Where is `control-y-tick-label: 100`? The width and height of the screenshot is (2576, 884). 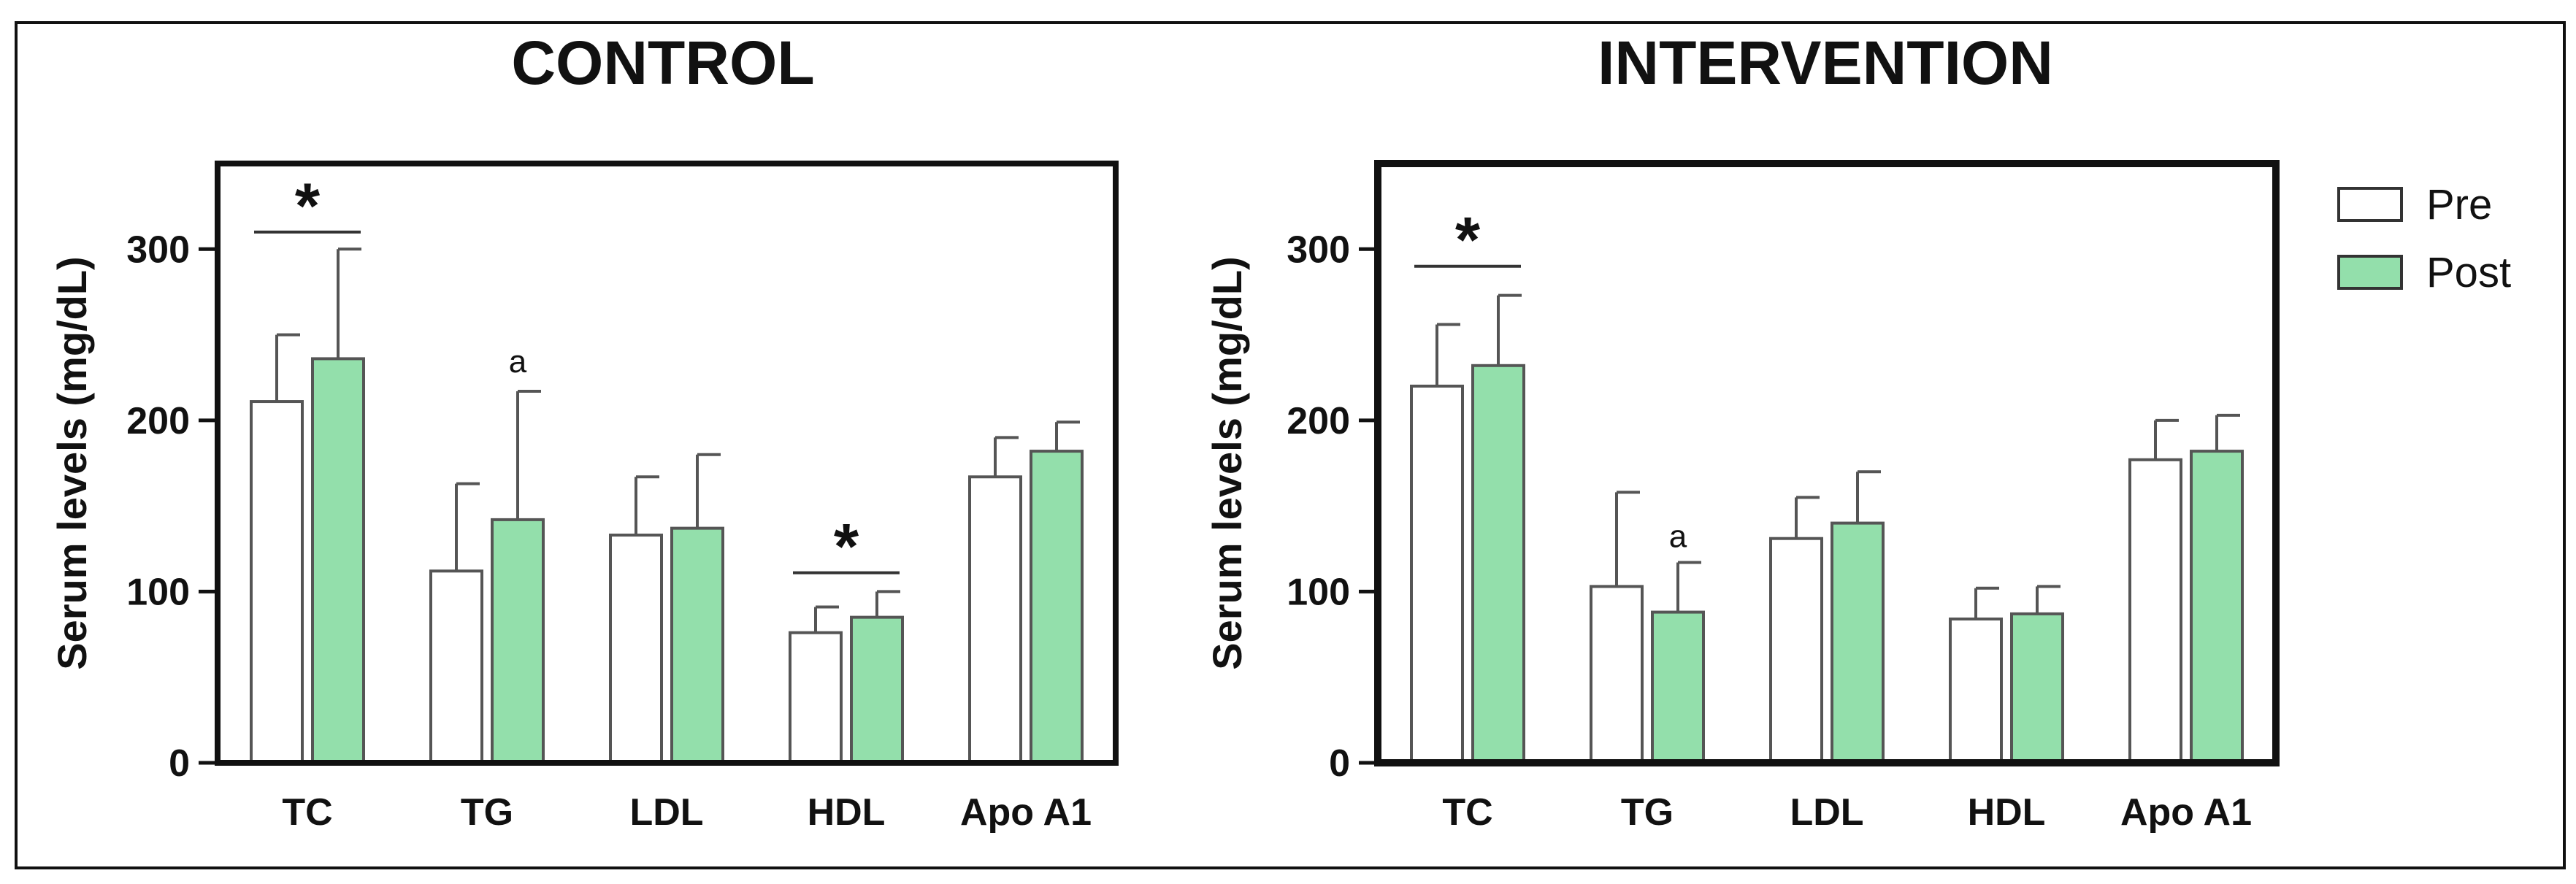 control-y-tick-label: 100 is located at coordinates (158, 592).